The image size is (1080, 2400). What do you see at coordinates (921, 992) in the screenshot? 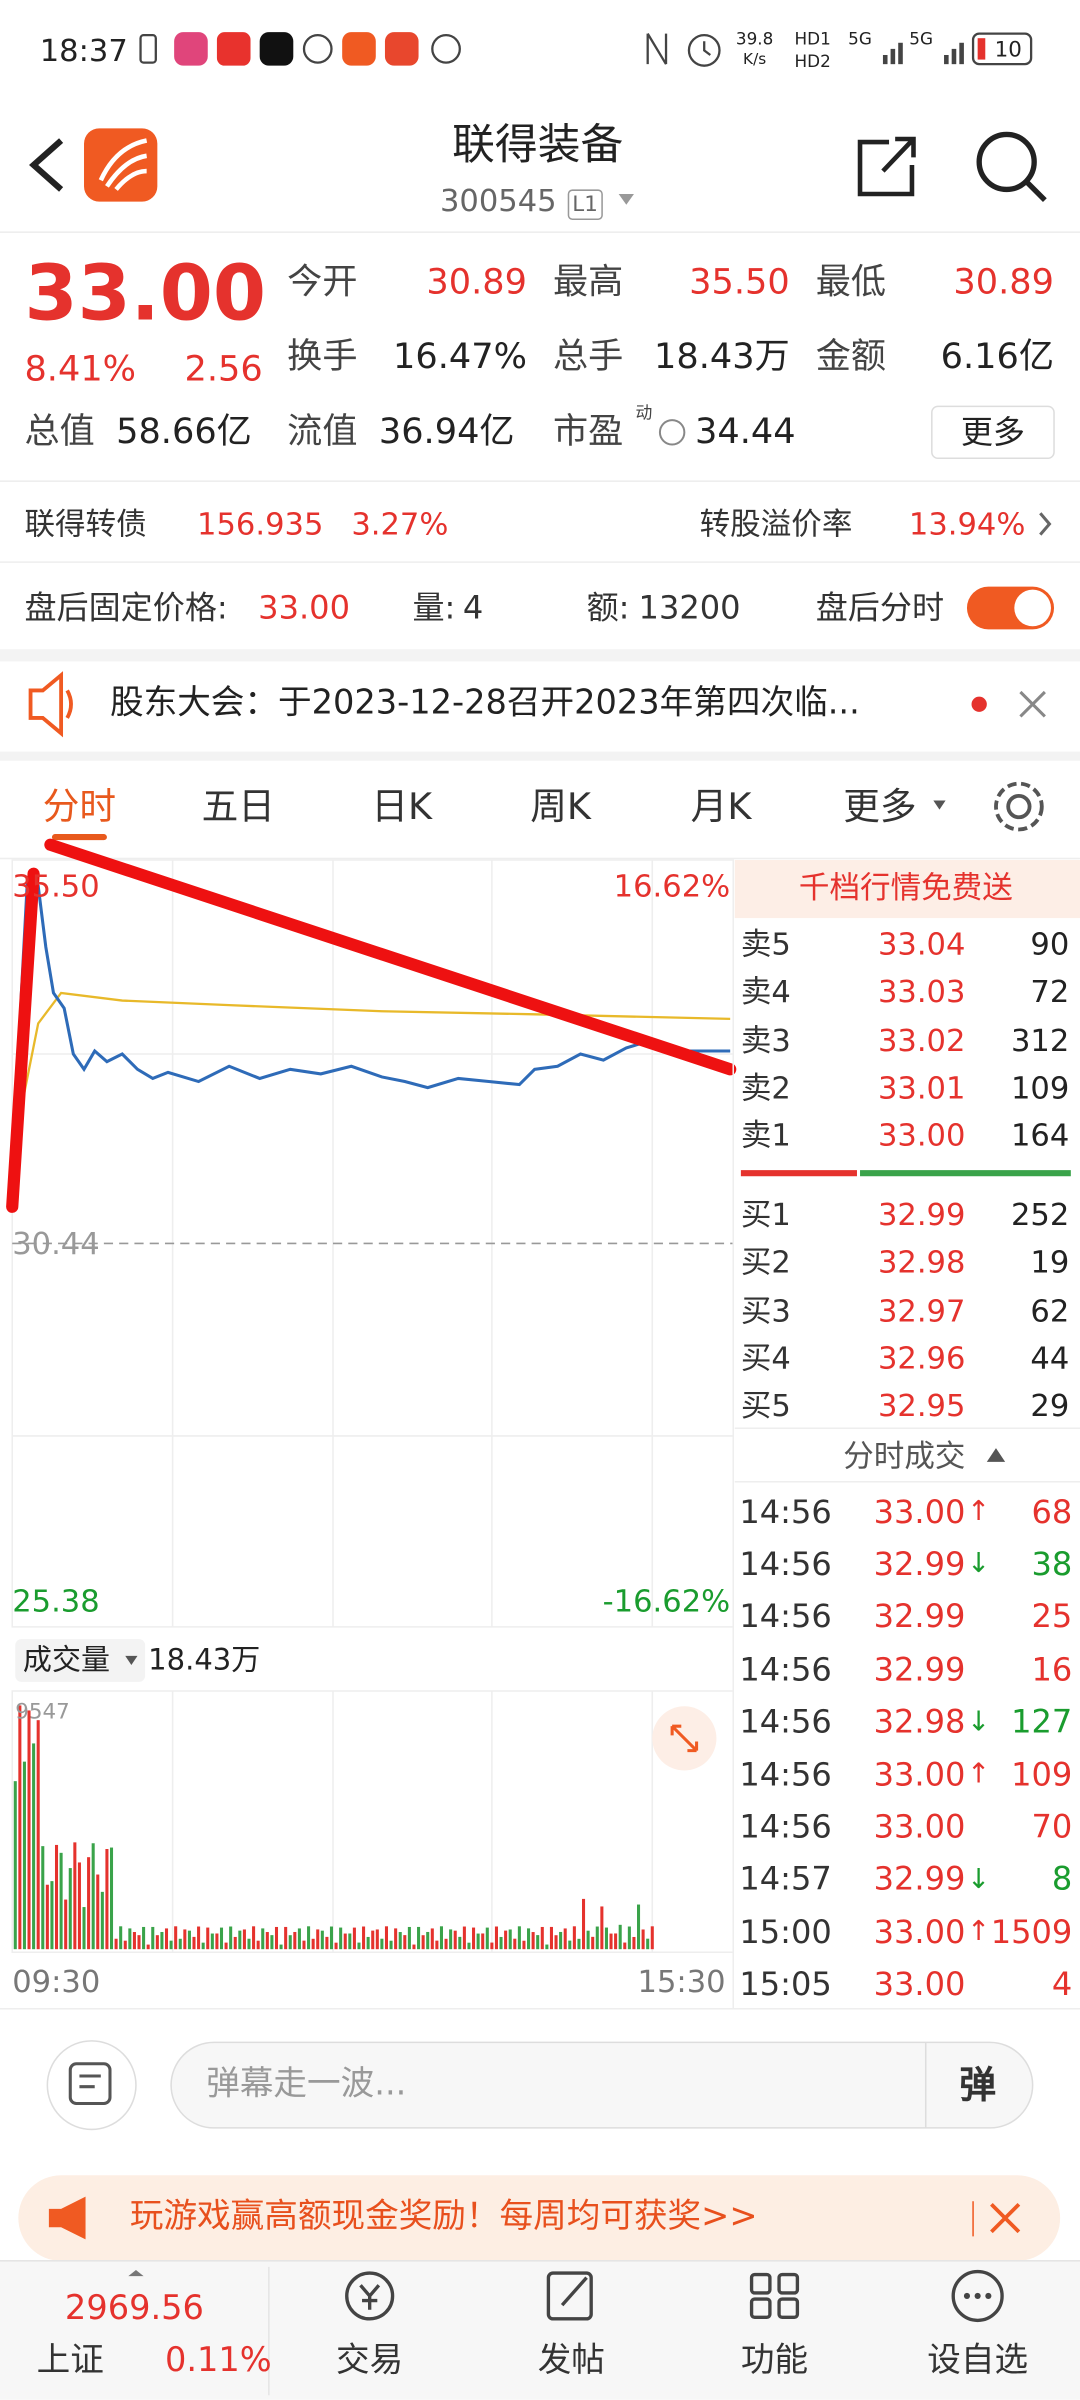
I see `level-price: 33.03` at bounding box center [921, 992].